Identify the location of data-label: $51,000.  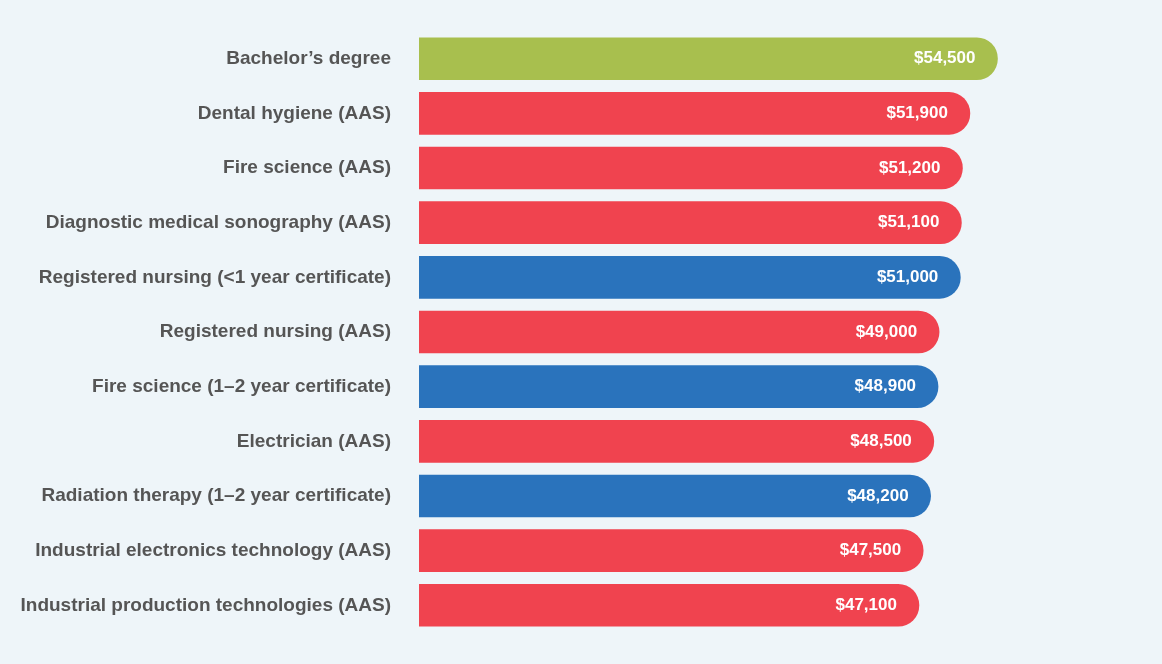
(907, 277).